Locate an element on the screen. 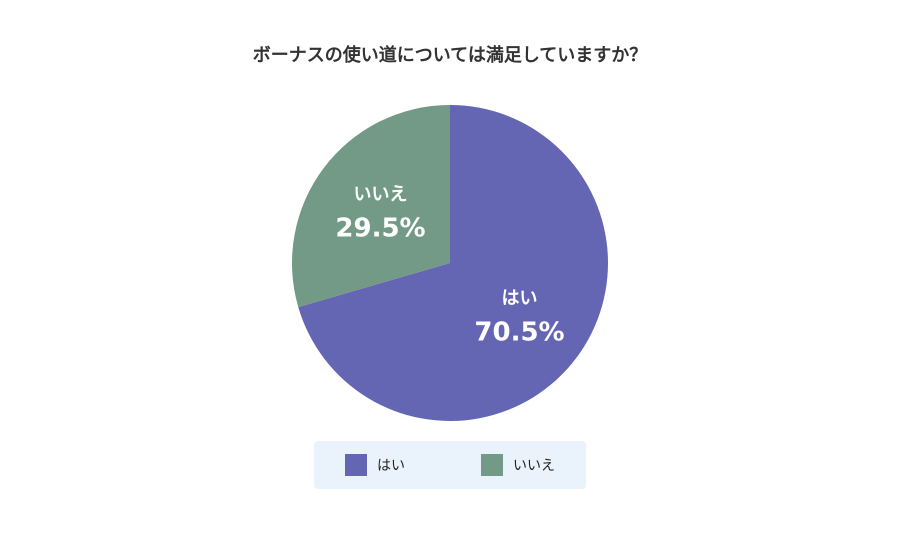 Image resolution: width=900 pixels, height=540 pixels. legend-label: はい is located at coordinates (391, 466).